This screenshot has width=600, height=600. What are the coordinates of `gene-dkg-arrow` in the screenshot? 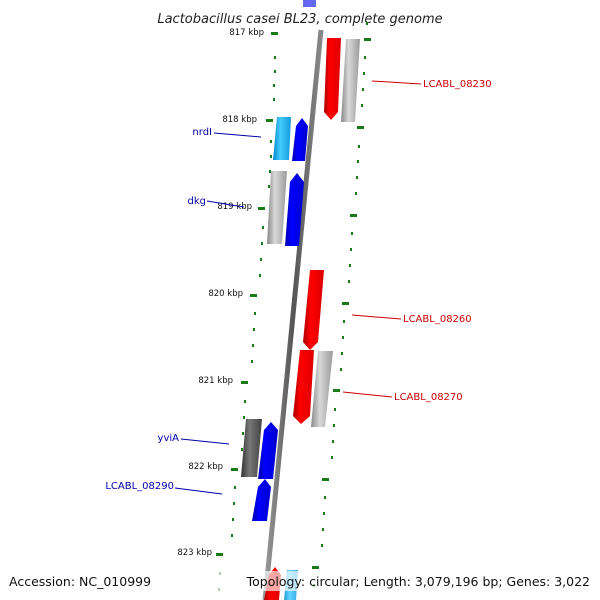 It's located at (294, 209).